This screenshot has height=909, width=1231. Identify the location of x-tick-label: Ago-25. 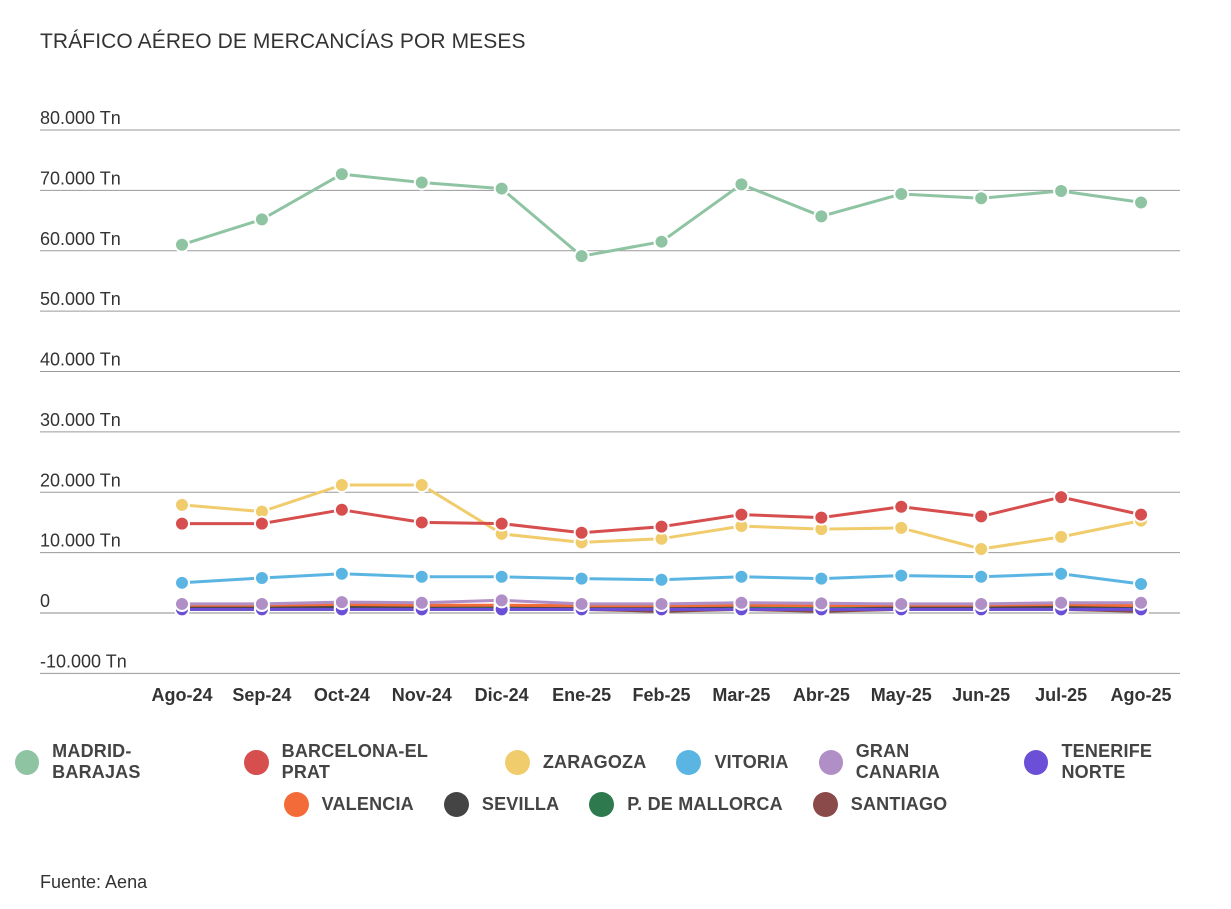
(1141, 695).